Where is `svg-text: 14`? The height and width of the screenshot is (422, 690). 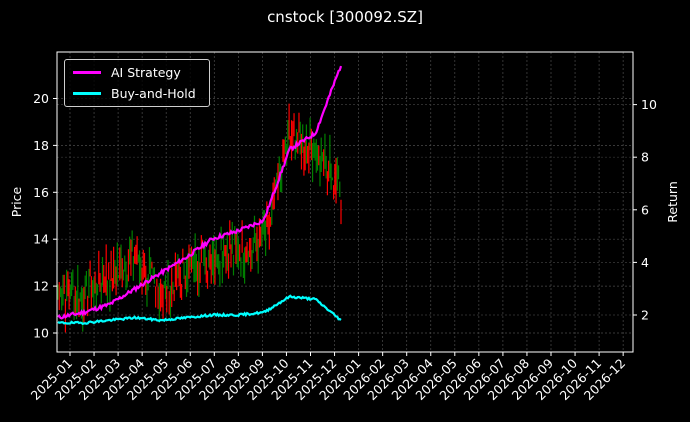
svg-text: 14 is located at coordinates (41, 239).